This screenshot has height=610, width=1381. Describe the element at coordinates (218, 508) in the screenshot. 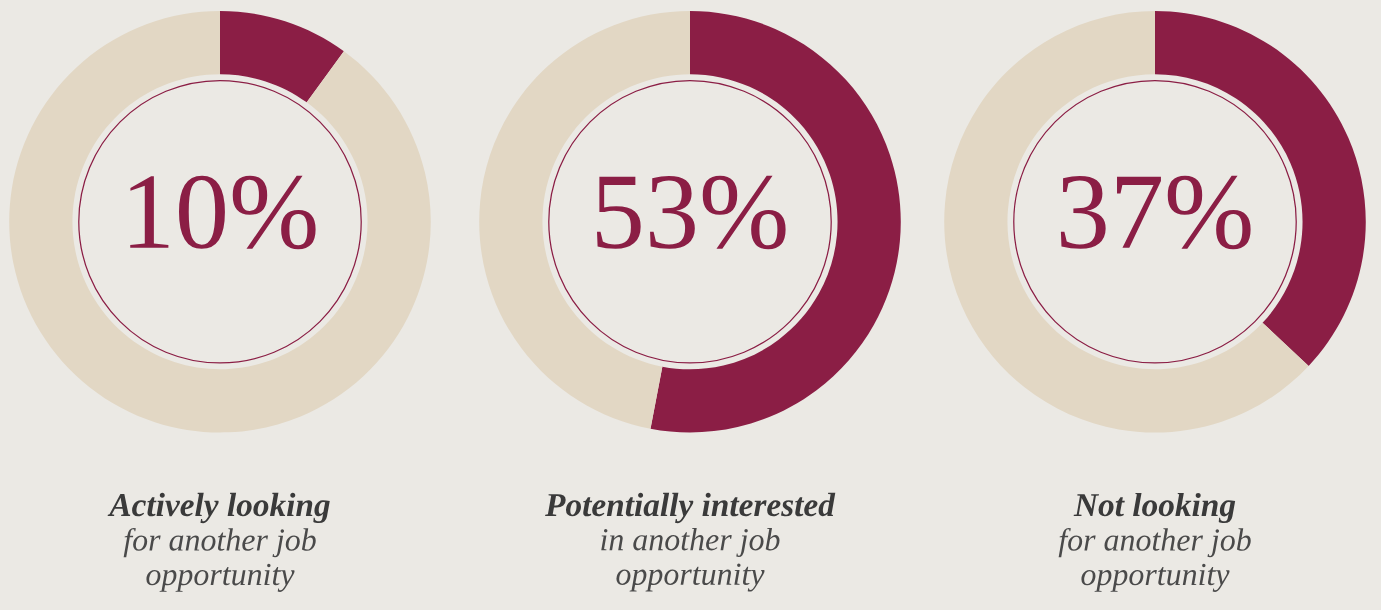

I see `text: Actively looking` at that location.